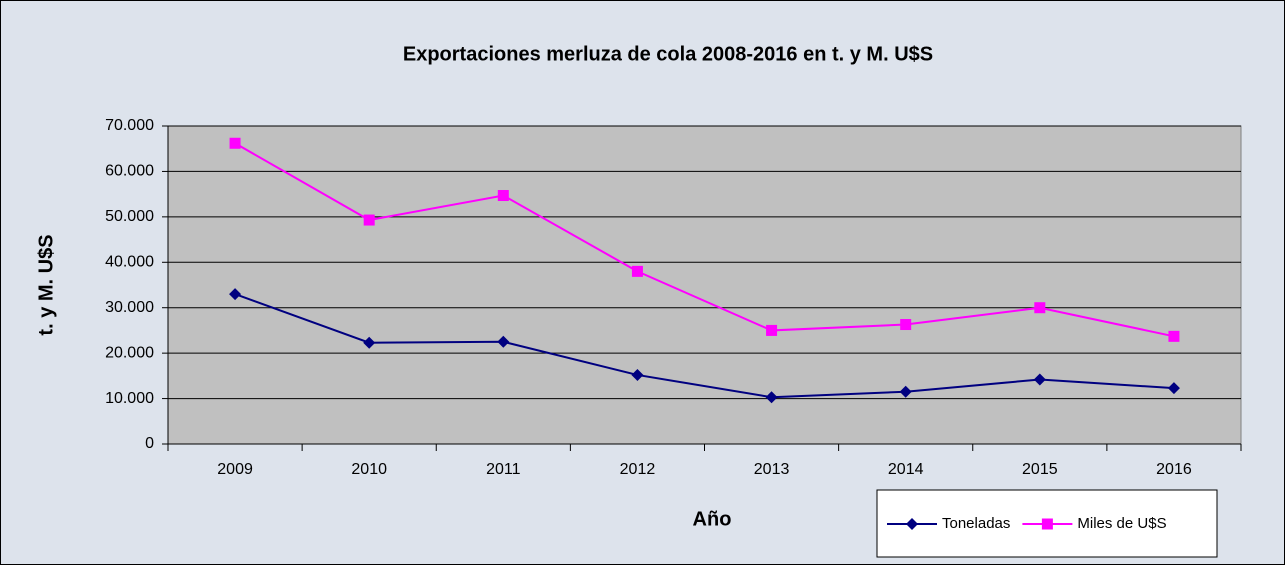  I want to click on x-tick-label: 2010, so click(369, 469).